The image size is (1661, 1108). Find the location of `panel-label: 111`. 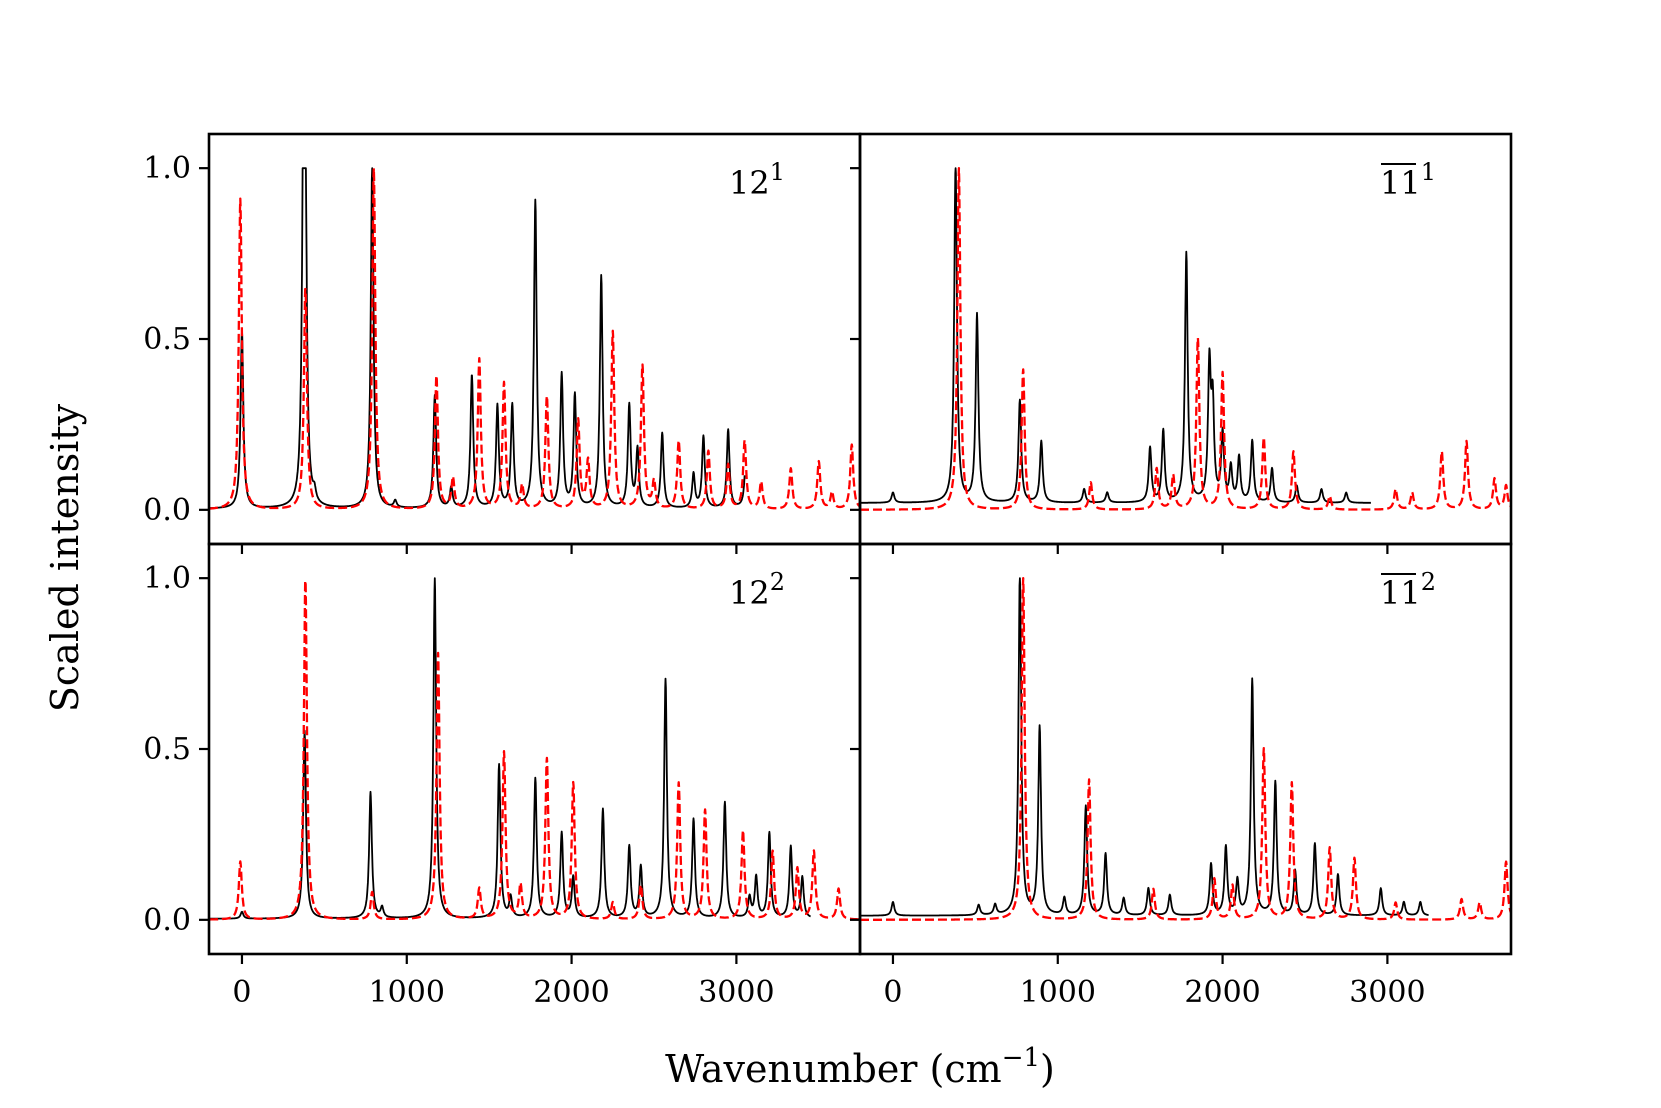

panel-label: 111 is located at coordinates (1408, 180).